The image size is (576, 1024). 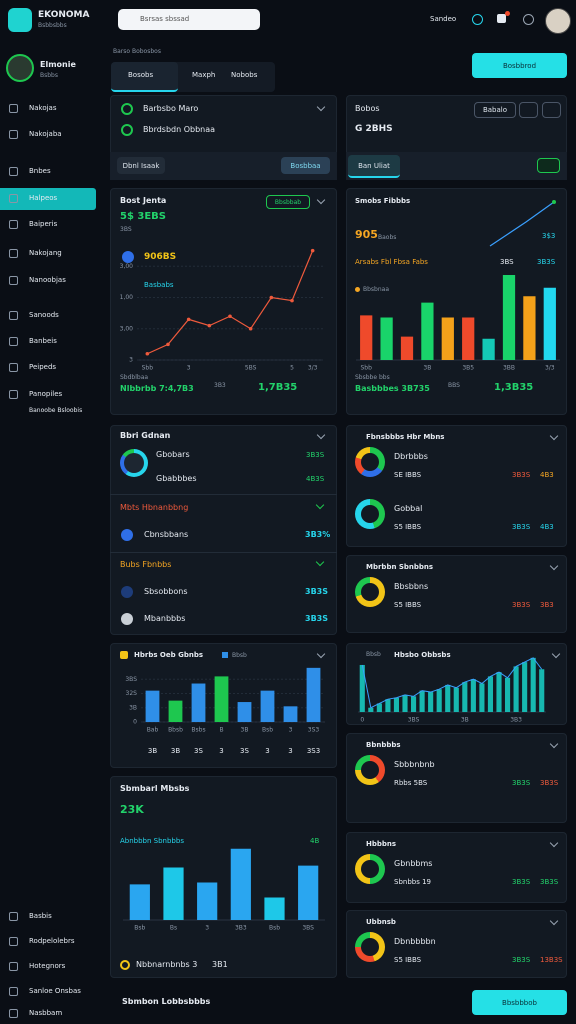 What do you see at coordinates (168, 655) in the screenshot?
I see `card-title: Hbrbs Oeb Gbnbs` at bounding box center [168, 655].